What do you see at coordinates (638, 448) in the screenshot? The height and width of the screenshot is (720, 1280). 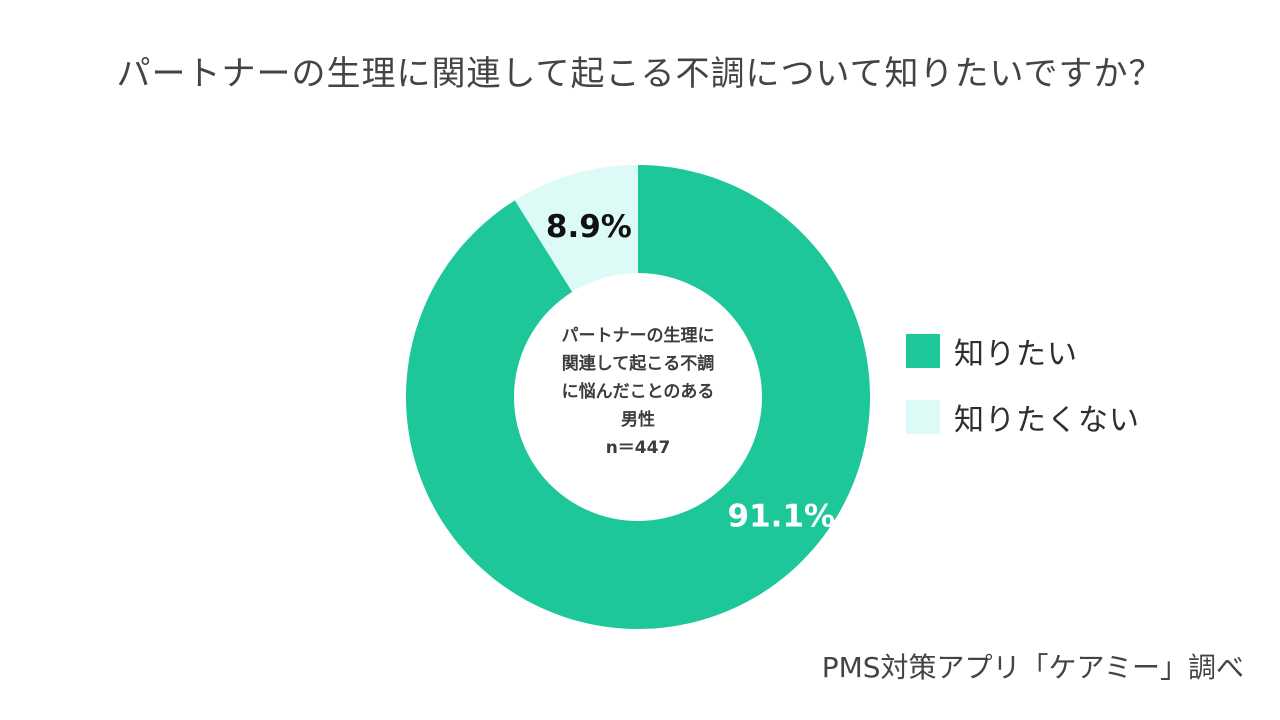 I see `center-label-sample-size: n＝447` at bounding box center [638, 448].